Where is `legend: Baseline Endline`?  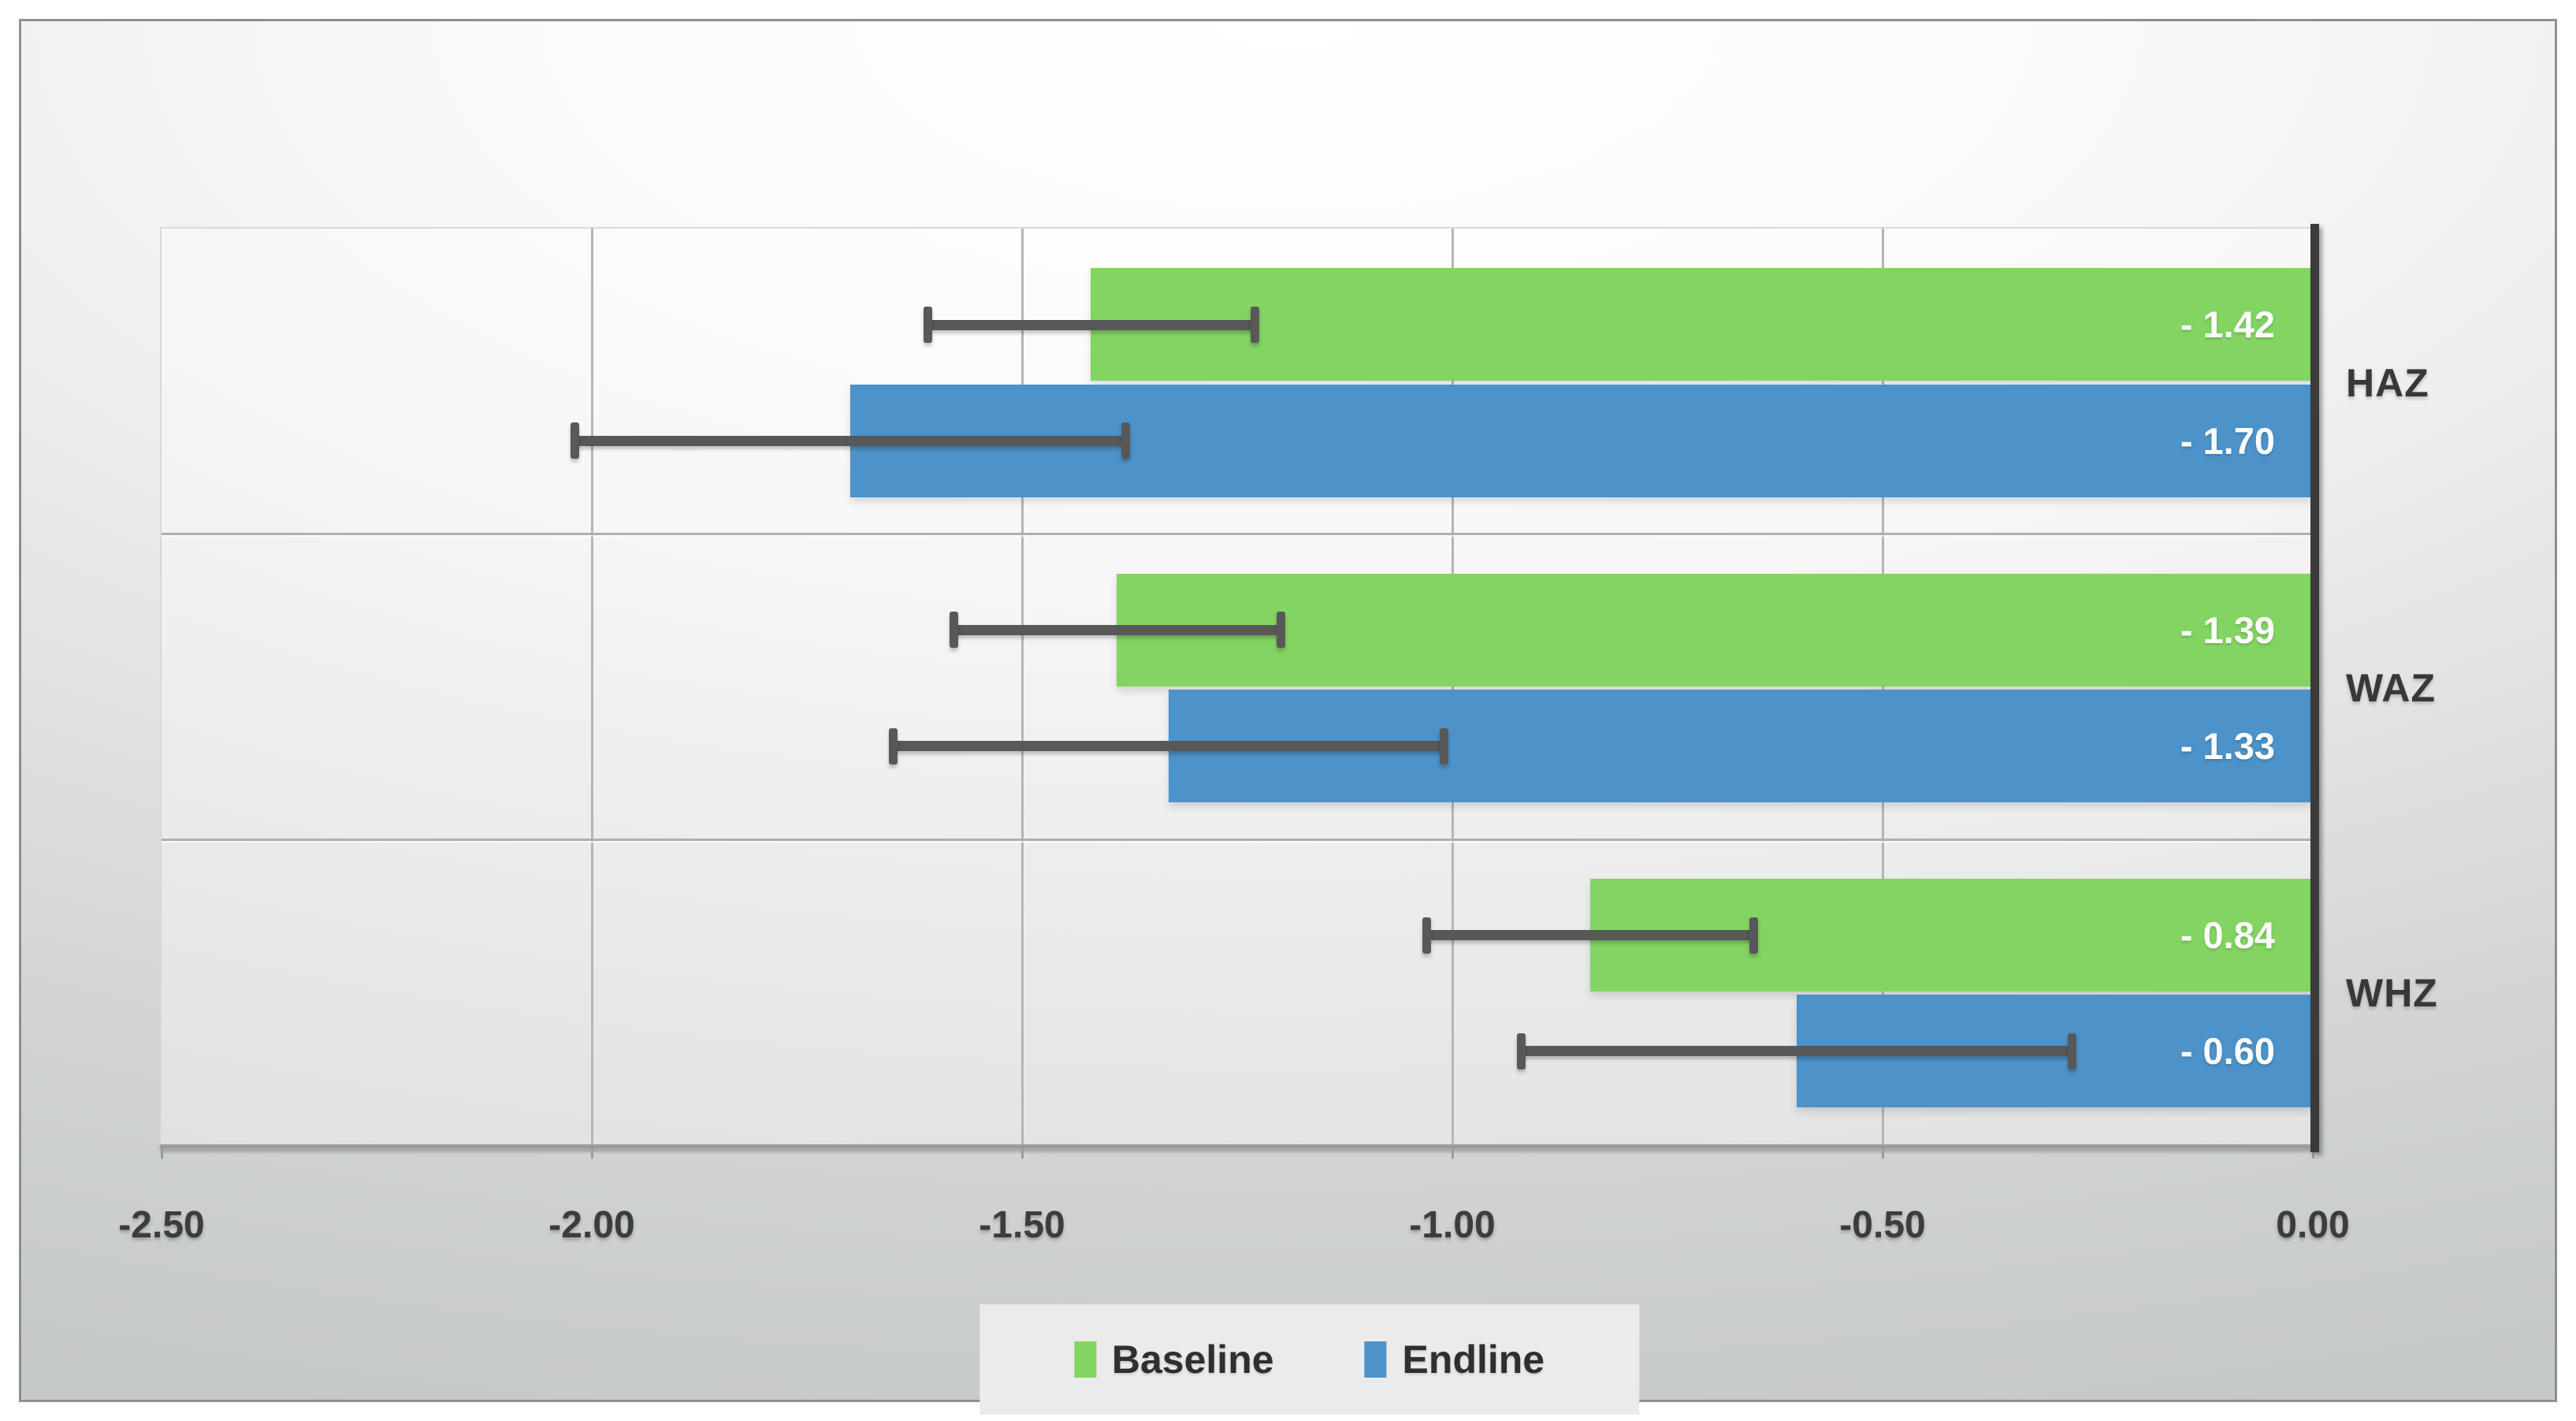 legend: Baseline Endline is located at coordinates (1309, 1359).